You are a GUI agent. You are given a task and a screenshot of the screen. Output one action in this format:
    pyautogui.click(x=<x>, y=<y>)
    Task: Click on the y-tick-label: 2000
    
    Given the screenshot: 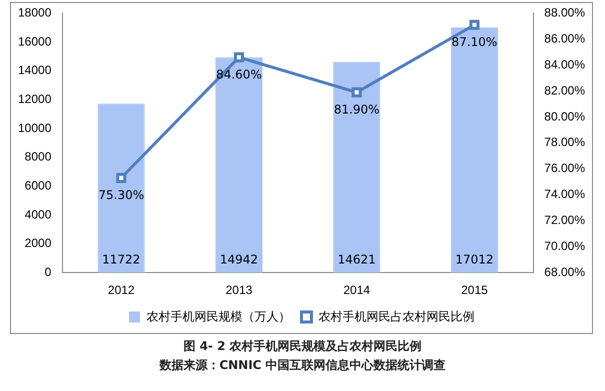 What is the action you would take?
    pyautogui.click(x=38, y=243)
    